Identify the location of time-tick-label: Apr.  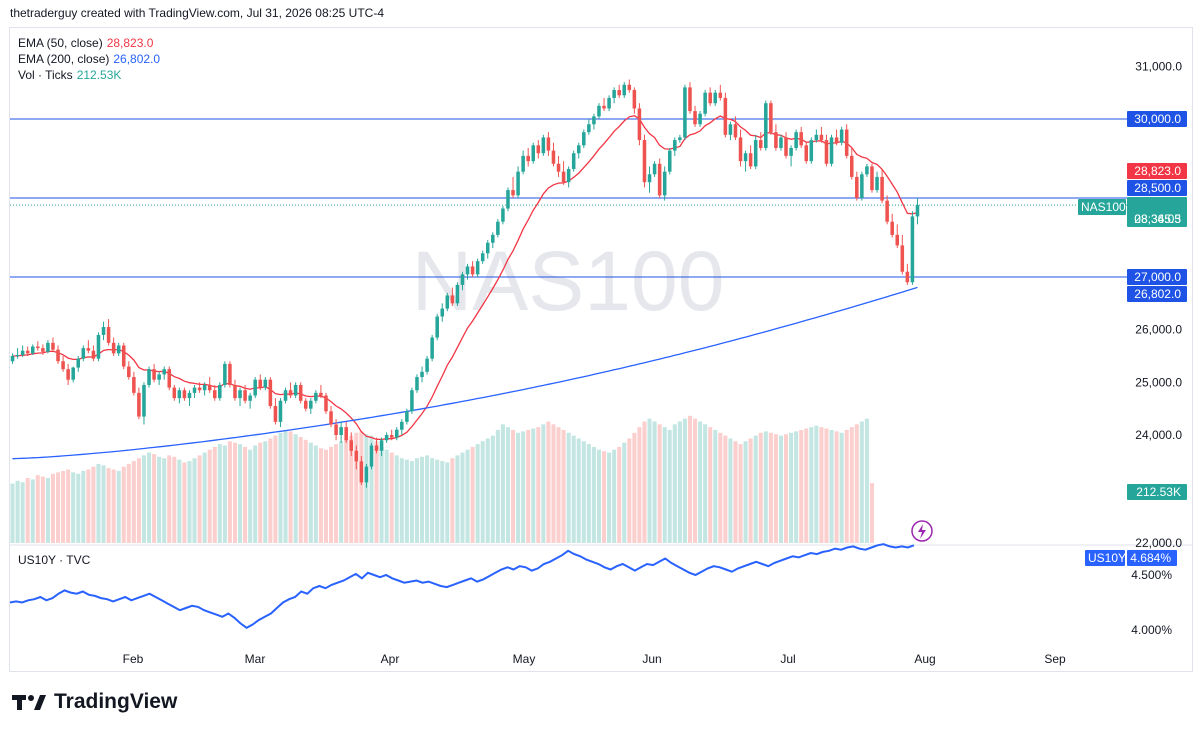
(390, 659).